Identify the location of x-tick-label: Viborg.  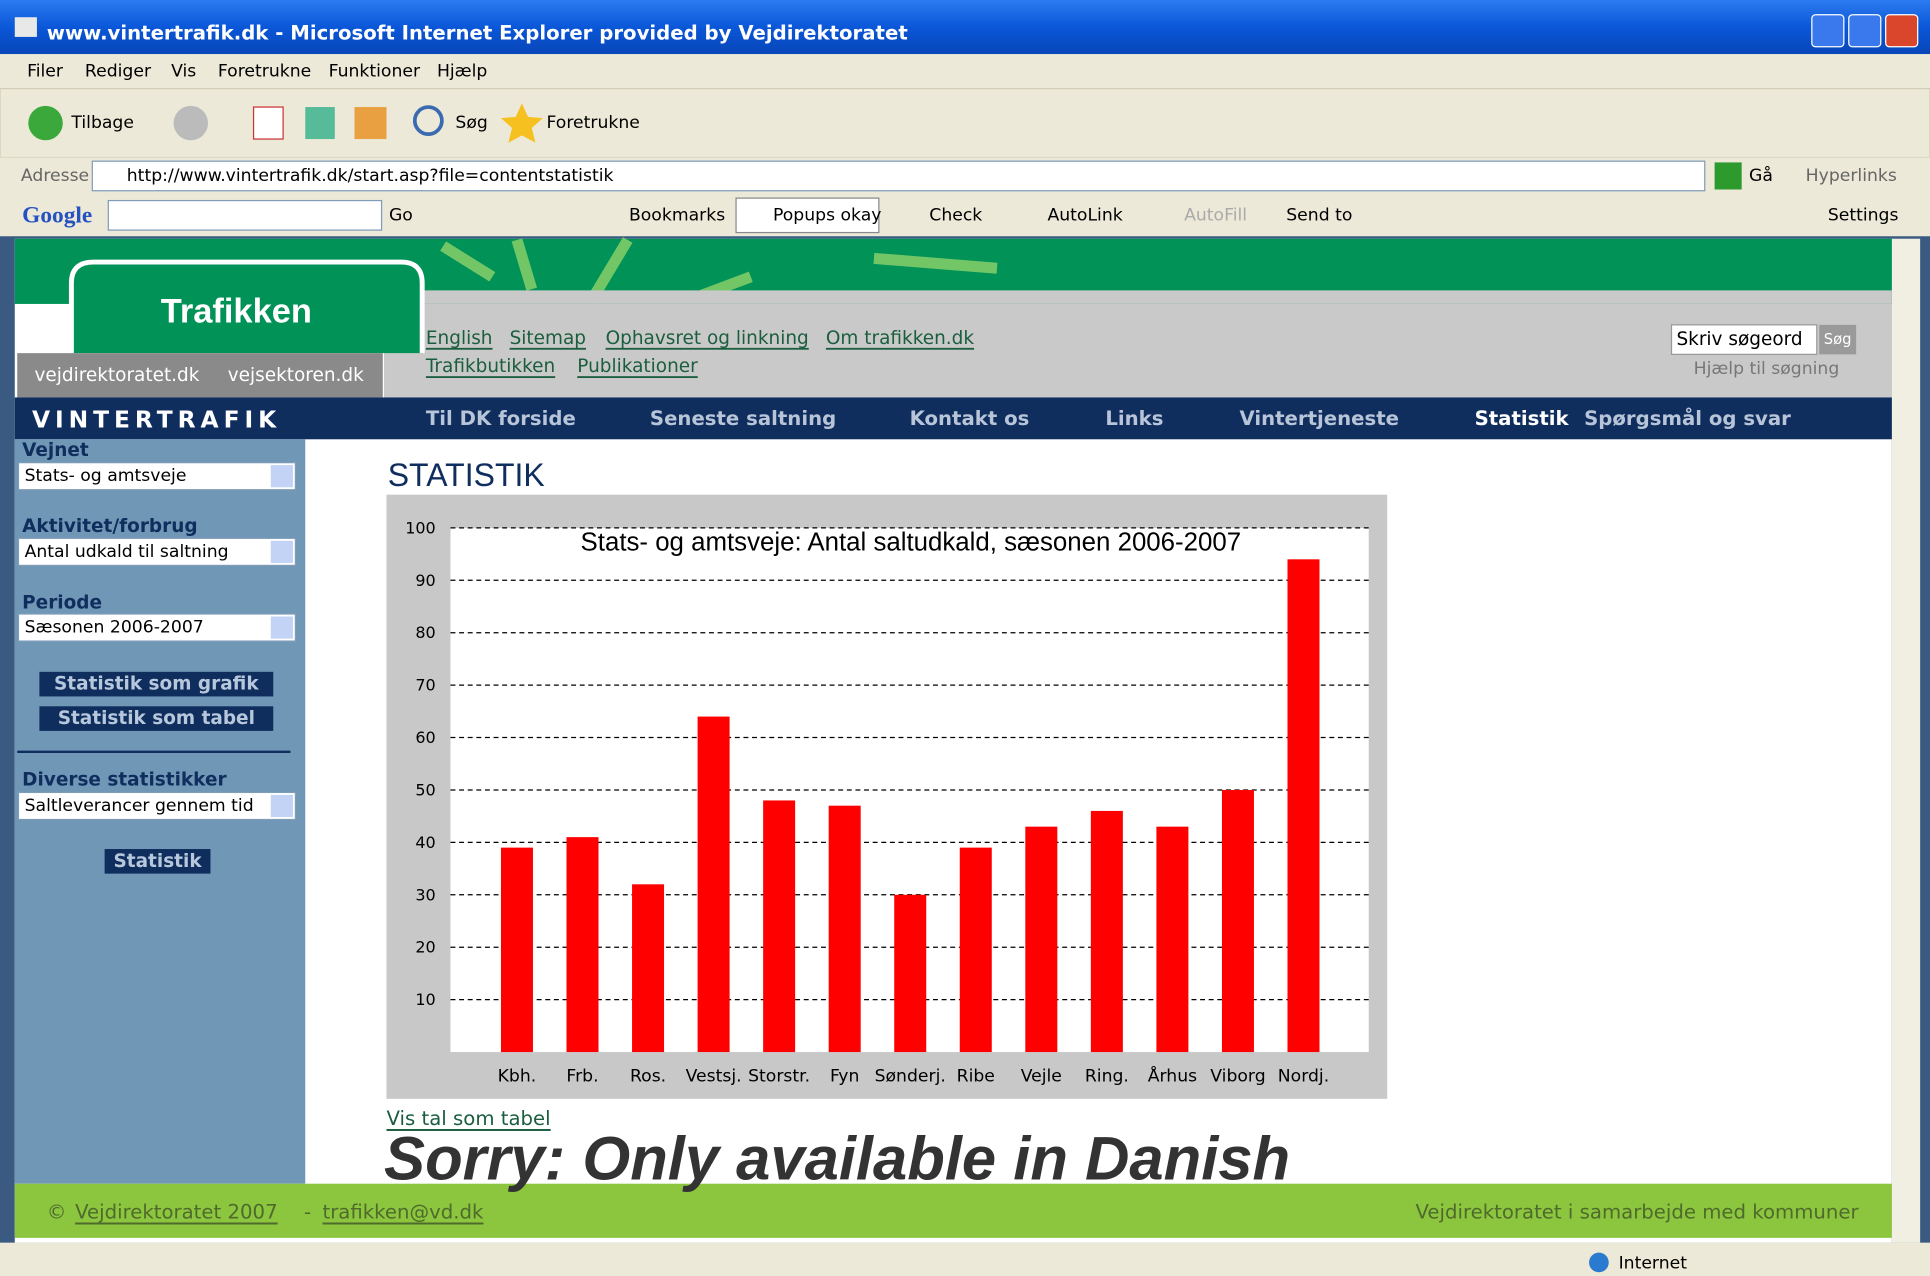
(1237, 1077).